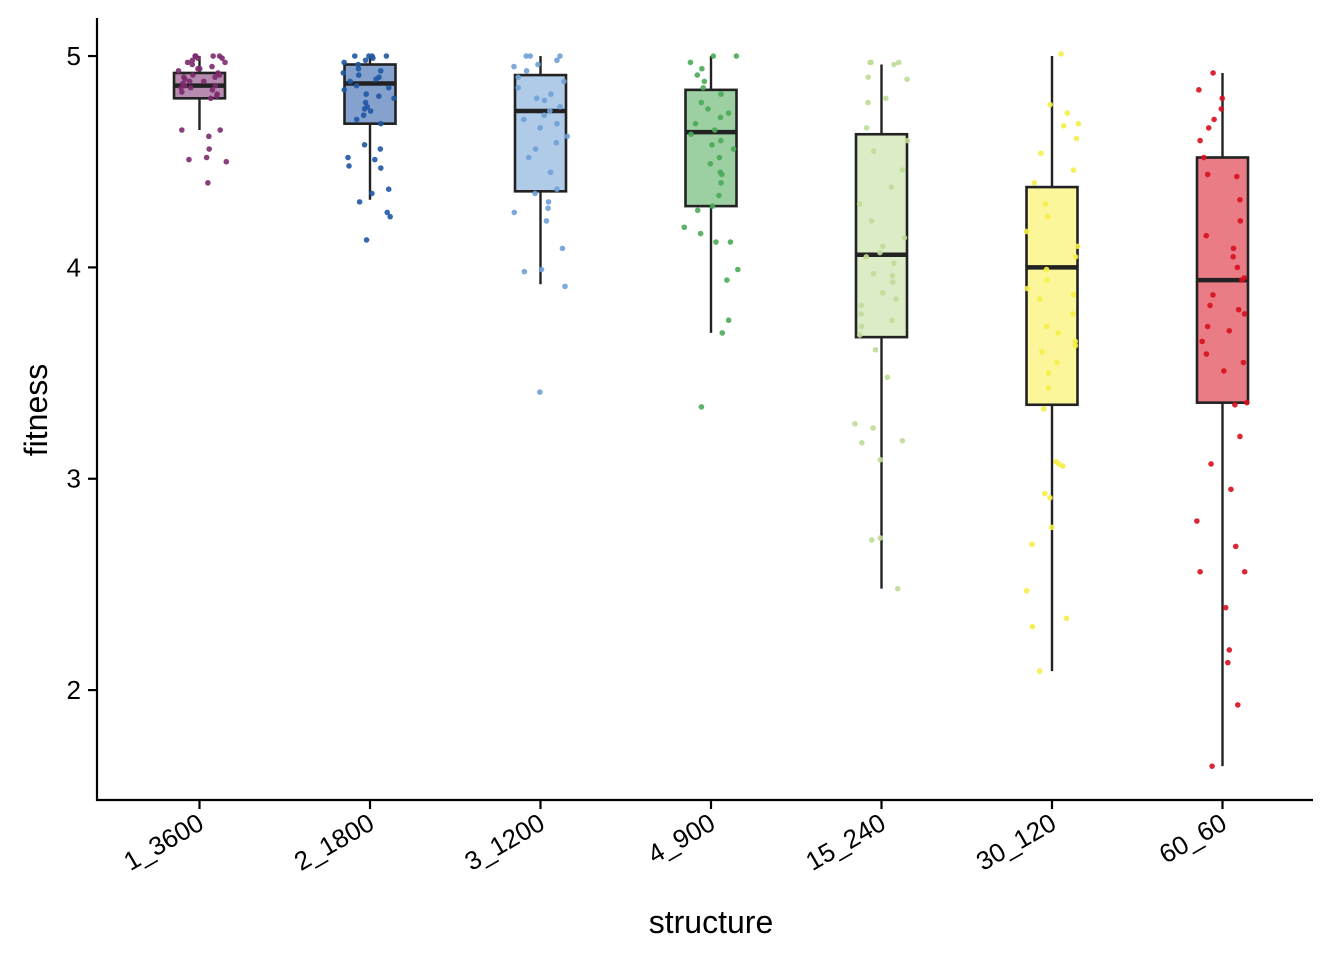 The image size is (1344, 960). What do you see at coordinates (74, 267) in the screenshot?
I see `y-tick-label: 4` at bounding box center [74, 267].